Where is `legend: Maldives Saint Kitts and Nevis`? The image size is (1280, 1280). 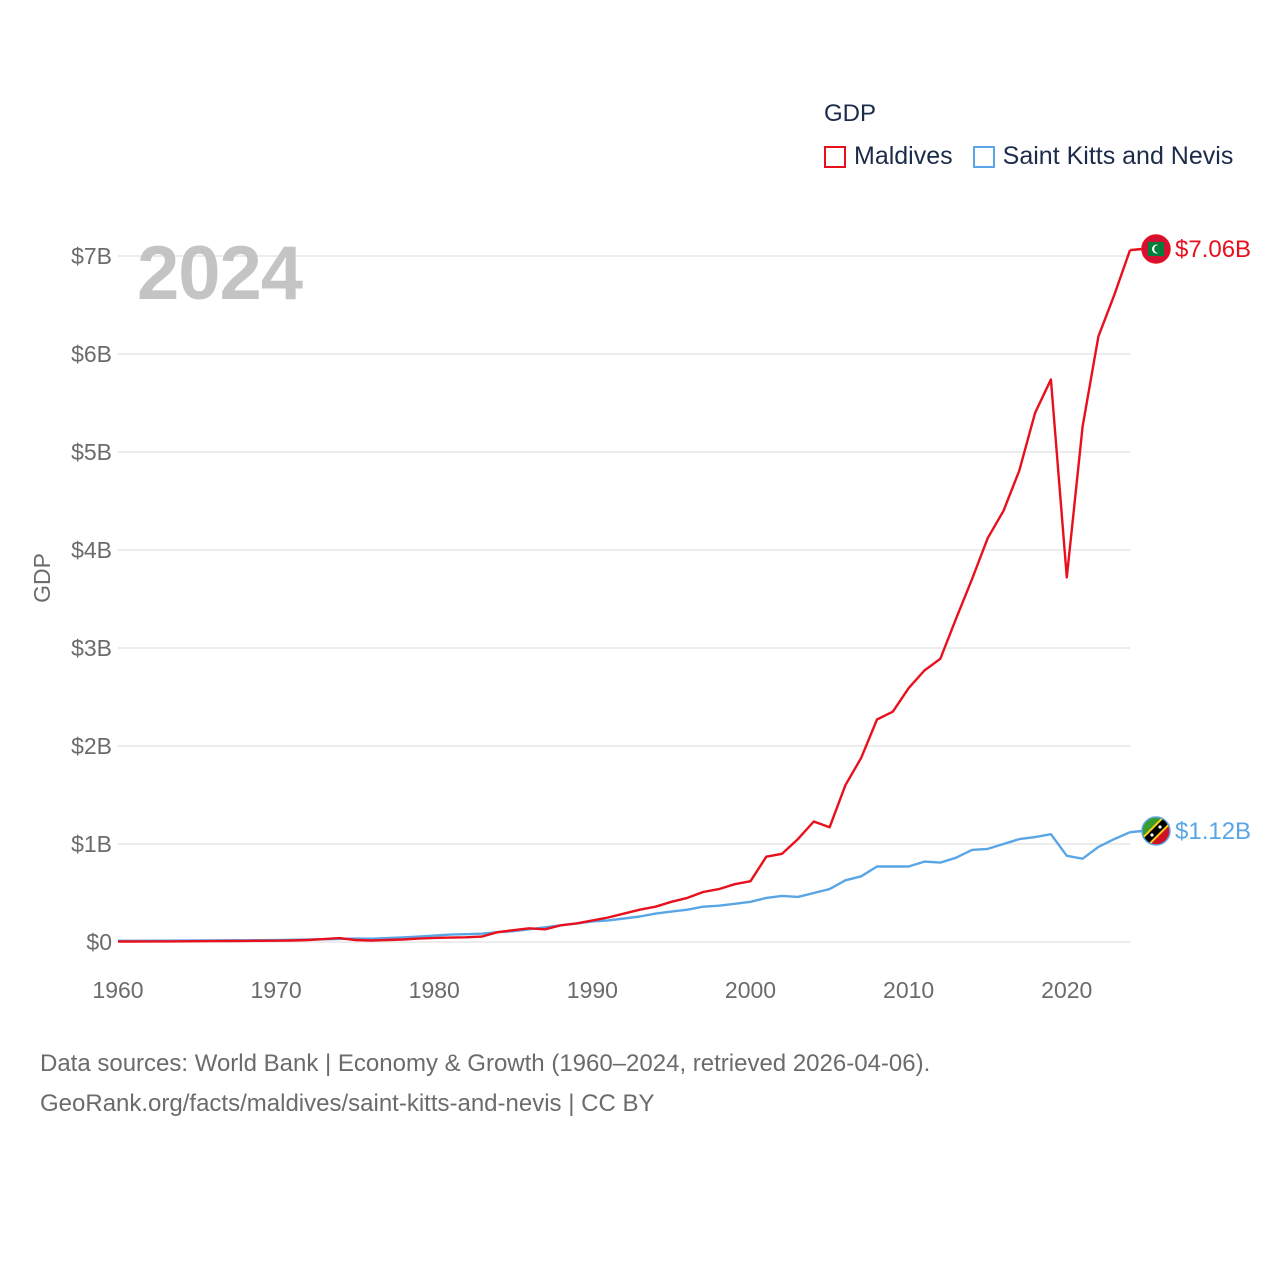
legend: Maldives Saint Kitts and Nevis is located at coordinates (1028, 156).